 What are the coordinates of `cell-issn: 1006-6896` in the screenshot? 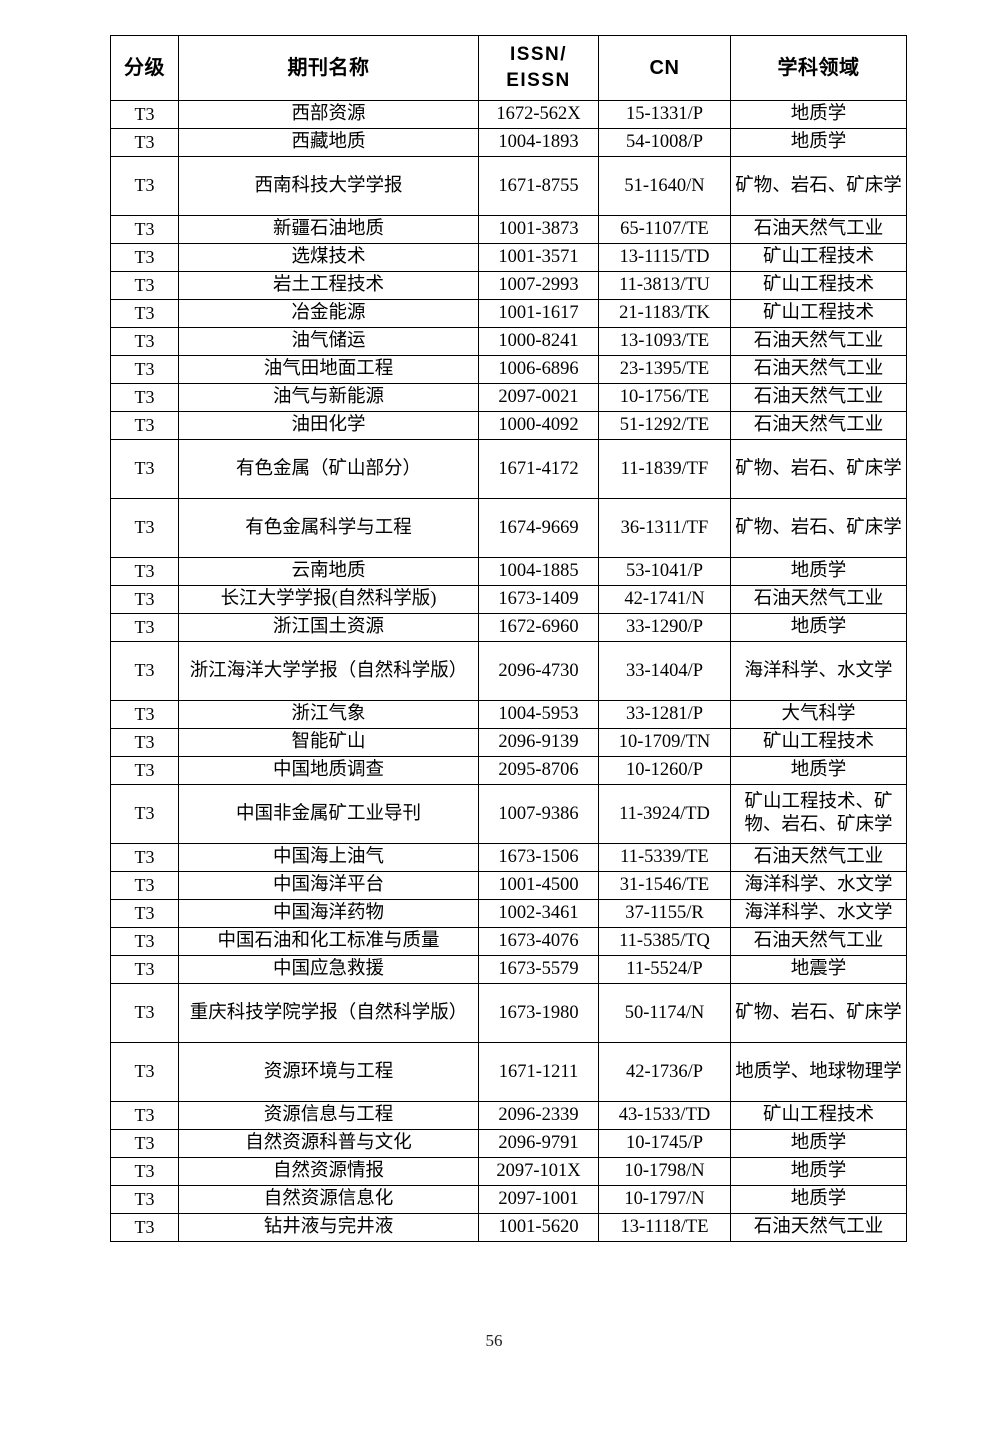 It's located at (538, 369).